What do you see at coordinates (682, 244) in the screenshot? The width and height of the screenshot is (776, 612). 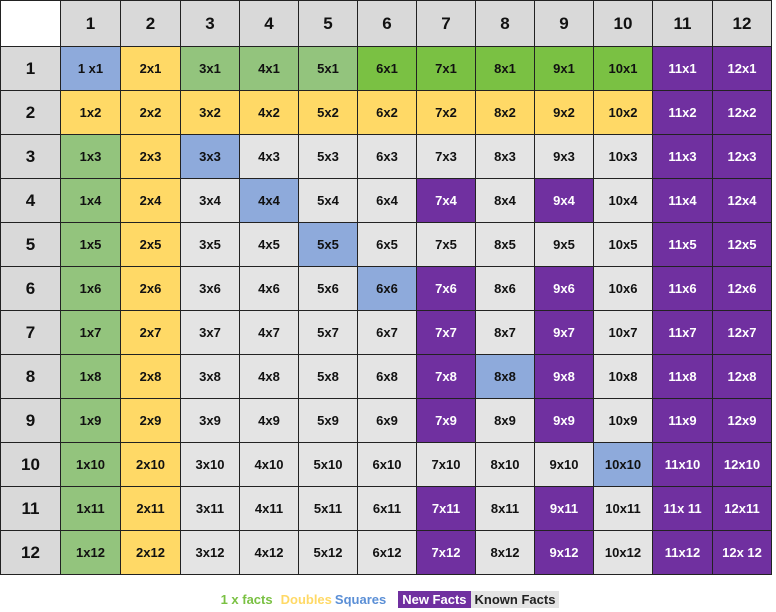 I see `fact-cell: 11x5` at bounding box center [682, 244].